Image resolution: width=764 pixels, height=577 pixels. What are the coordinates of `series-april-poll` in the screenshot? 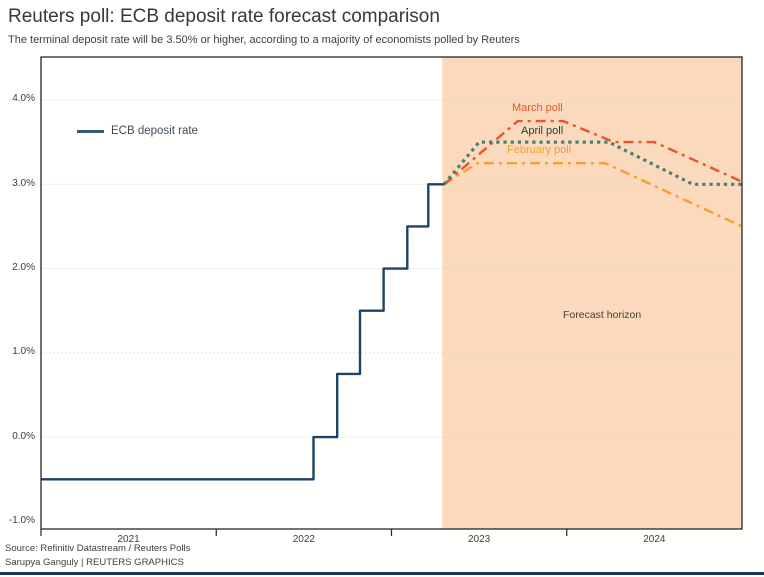 It's located at (592, 163).